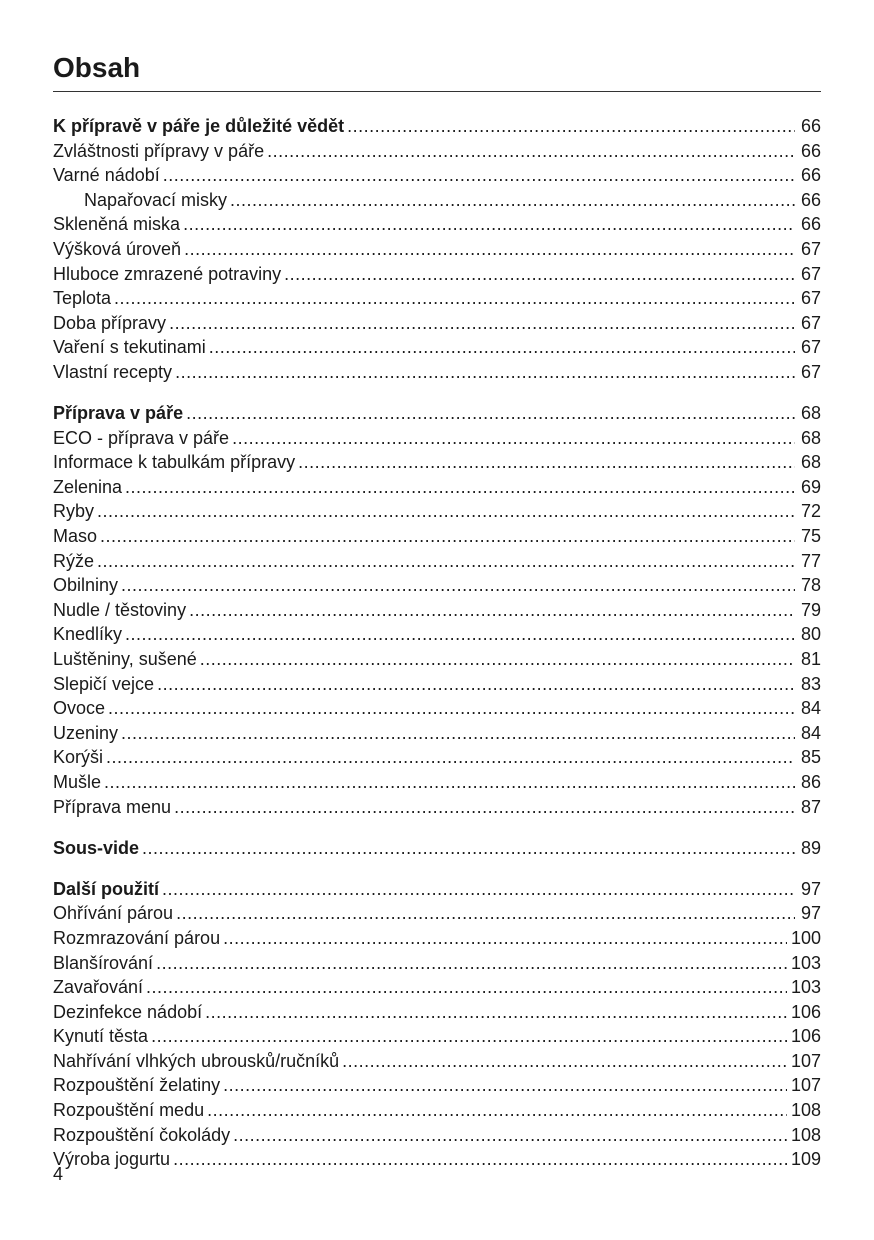 The image size is (874, 1240). What do you see at coordinates (810, 913) in the screenshot?
I see `toc-entry-page: 97` at bounding box center [810, 913].